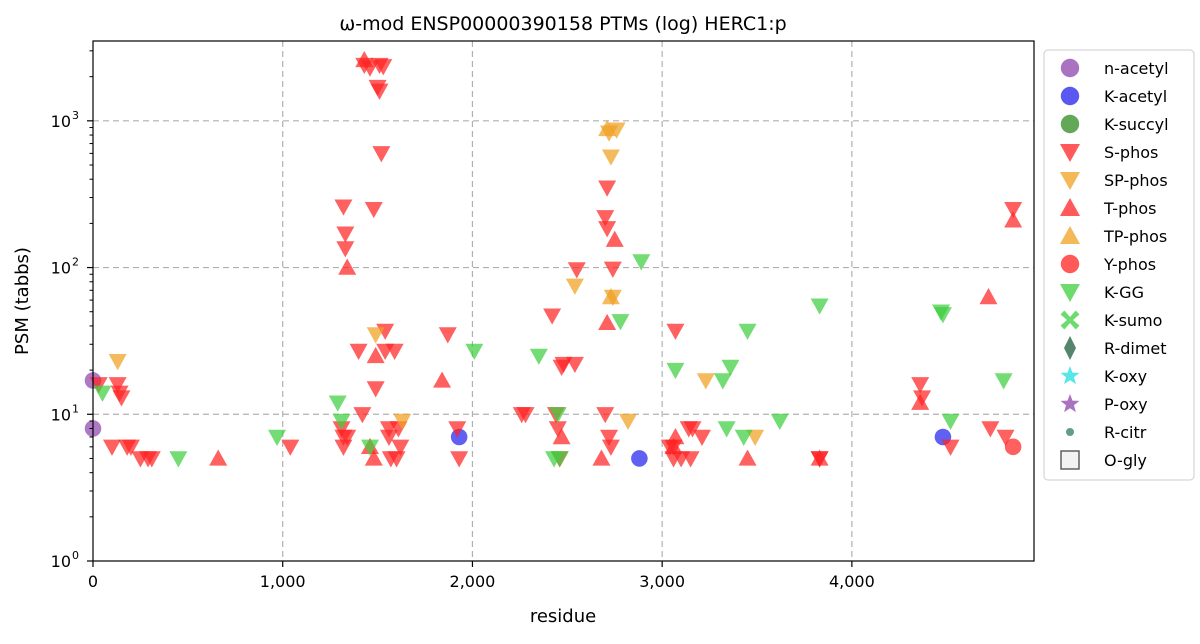 The height and width of the screenshot is (644, 1200). I want to click on y-tick-label: 10, so click(61, 121).